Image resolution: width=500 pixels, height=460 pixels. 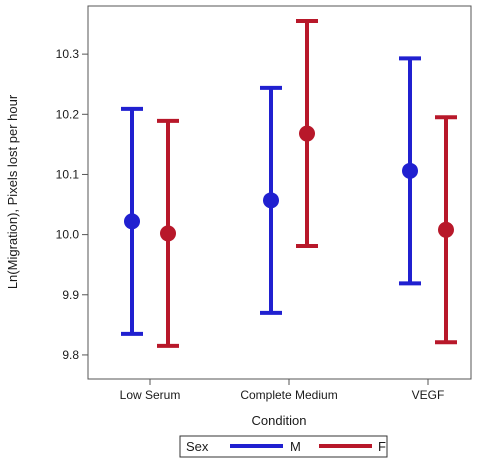 What do you see at coordinates (382, 446) in the screenshot?
I see `legend-label-f: F` at bounding box center [382, 446].